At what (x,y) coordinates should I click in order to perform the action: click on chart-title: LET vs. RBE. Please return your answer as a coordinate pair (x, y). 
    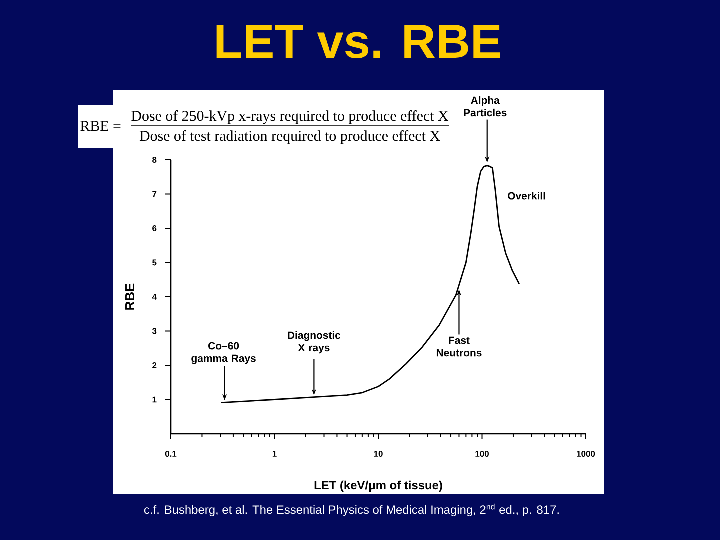
    Looking at the image, I should click on (358, 41).